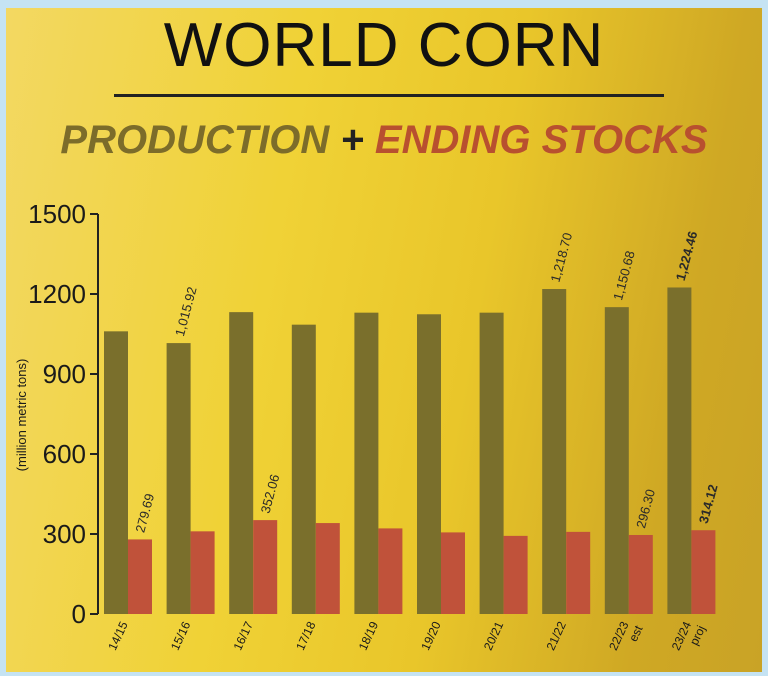  I want to click on x-tick-label: 21/22, so click(557, 635).